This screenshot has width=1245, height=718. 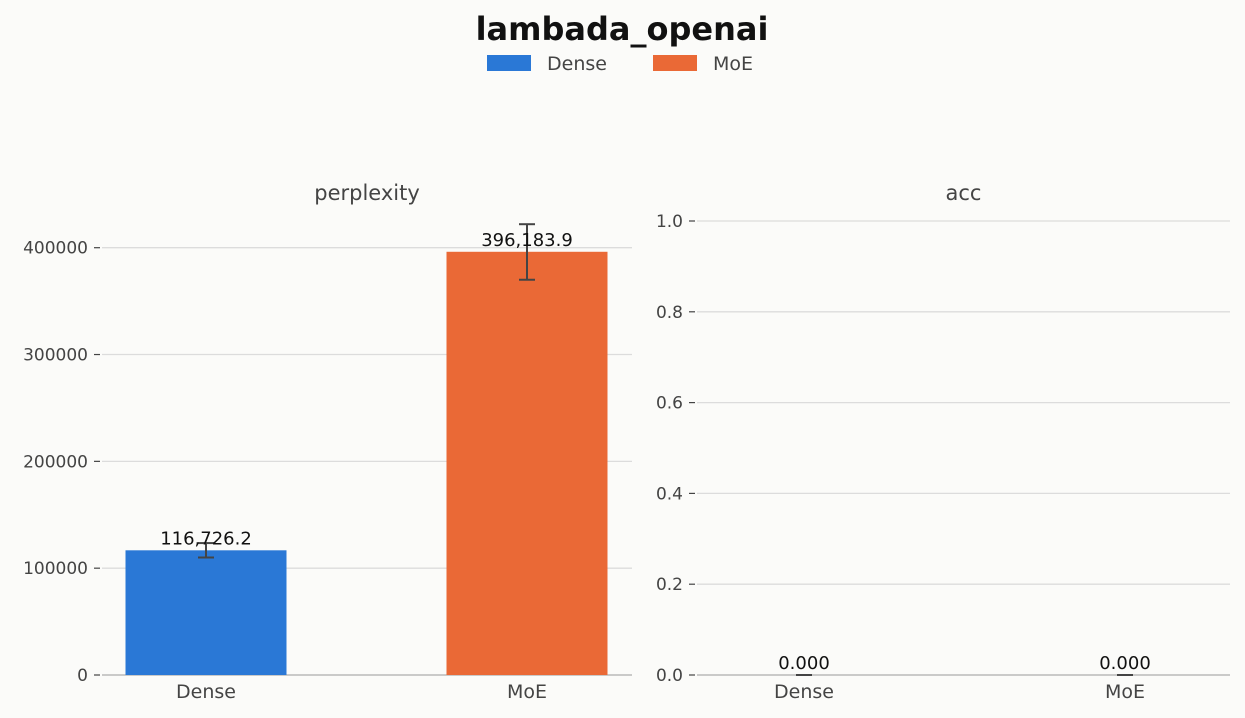 I want to click on data-label: 116,726.2, so click(x=206, y=538).